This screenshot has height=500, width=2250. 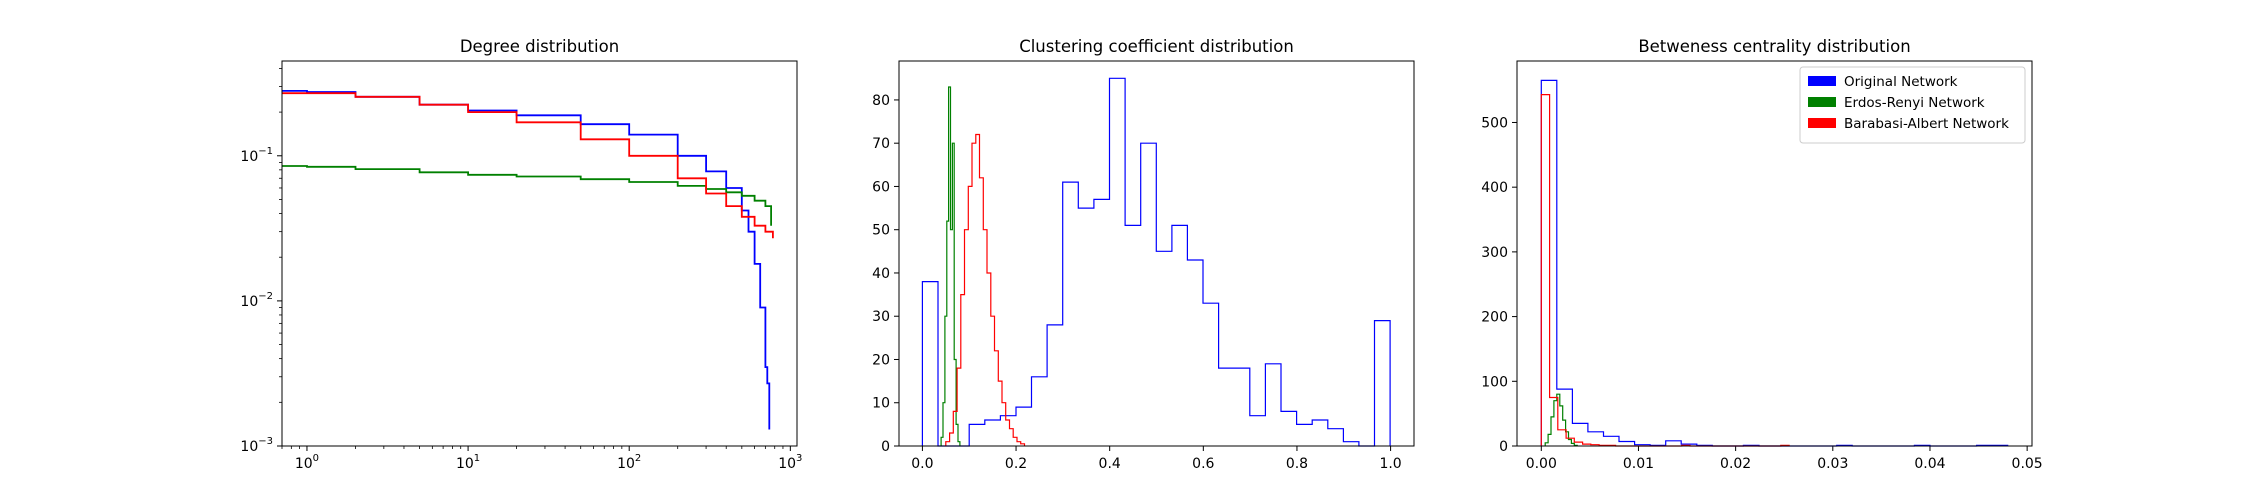 I want to click on betweenness-x-tick-label: 0.01, so click(x=1638, y=464).